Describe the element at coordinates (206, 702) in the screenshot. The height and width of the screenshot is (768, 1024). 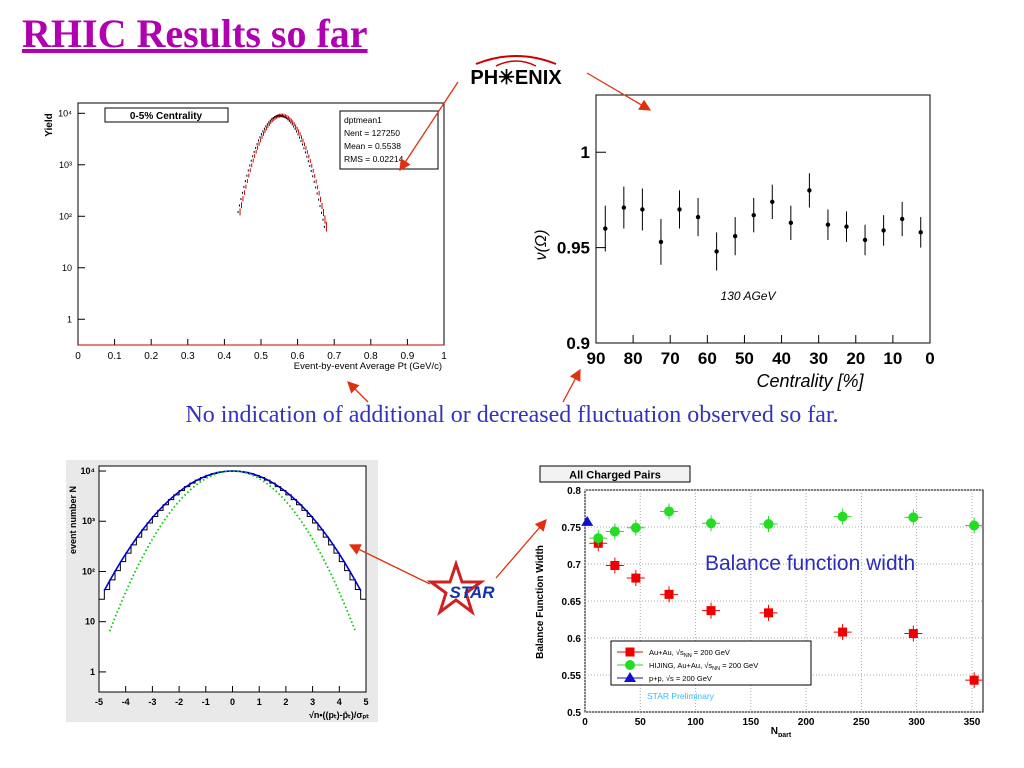
I see `x-tick-label: -1` at that location.